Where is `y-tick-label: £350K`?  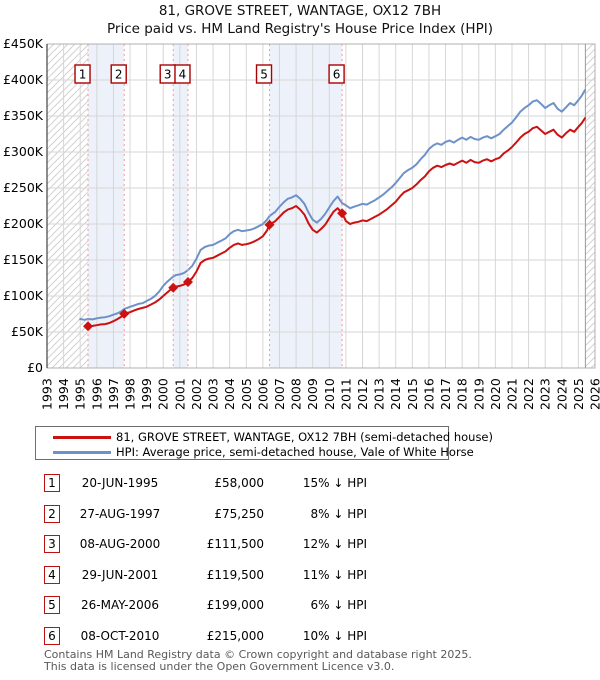 y-tick-label: £350K is located at coordinates (23, 115).